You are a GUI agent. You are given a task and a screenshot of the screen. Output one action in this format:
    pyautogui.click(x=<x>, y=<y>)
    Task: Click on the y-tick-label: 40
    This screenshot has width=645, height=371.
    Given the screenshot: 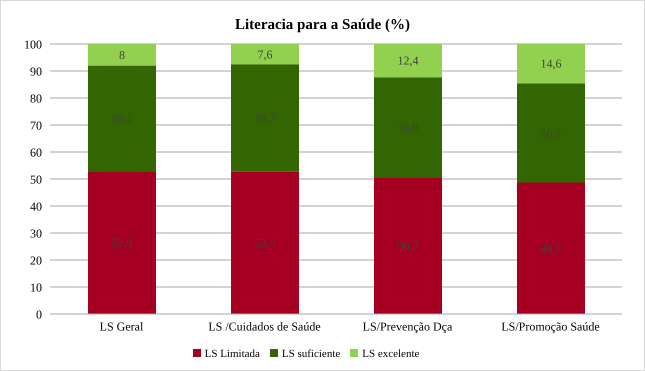 What is the action you would take?
    pyautogui.click(x=36, y=206)
    